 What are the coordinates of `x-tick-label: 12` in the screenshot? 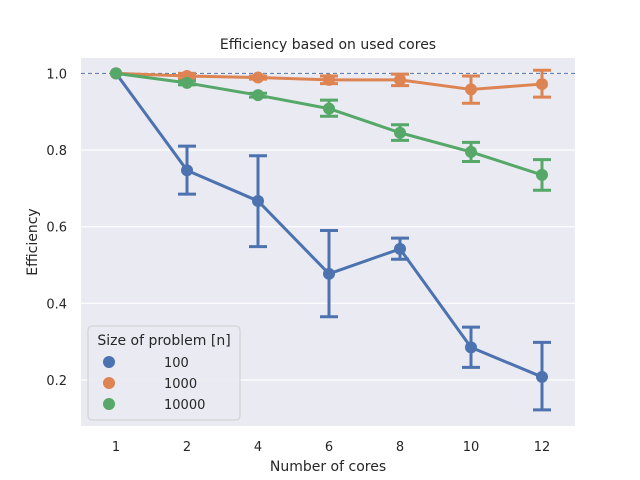 It's located at (542, 447).